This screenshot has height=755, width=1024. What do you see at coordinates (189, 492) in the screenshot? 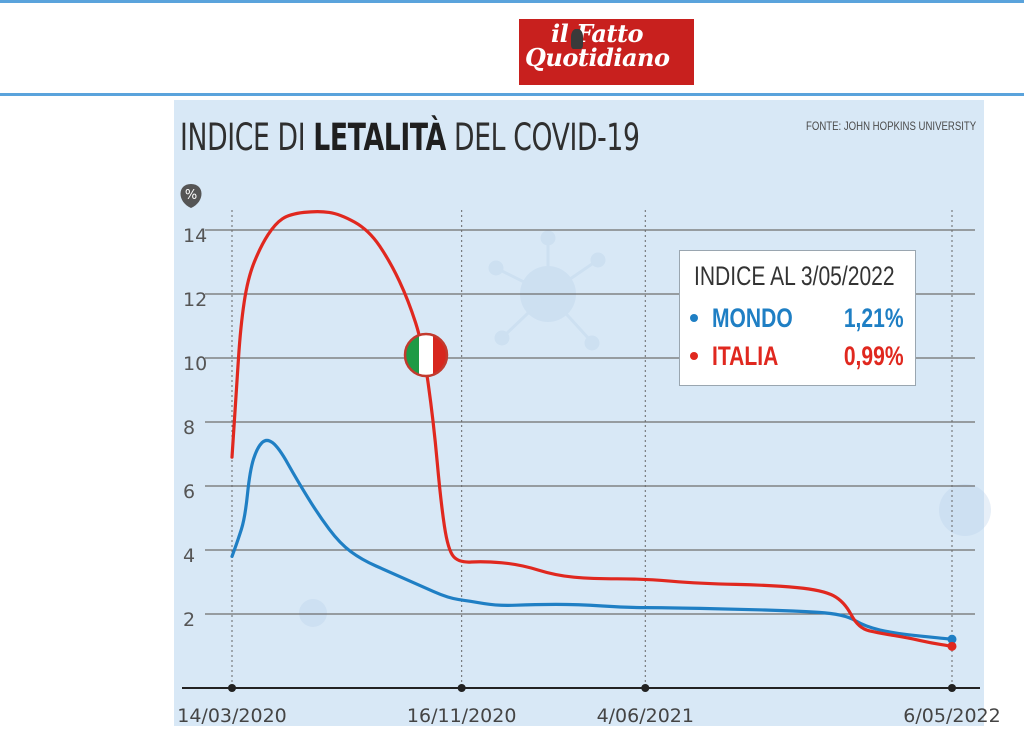
I see `y-tick-label-6: 6` at bounding box center [189, 492].